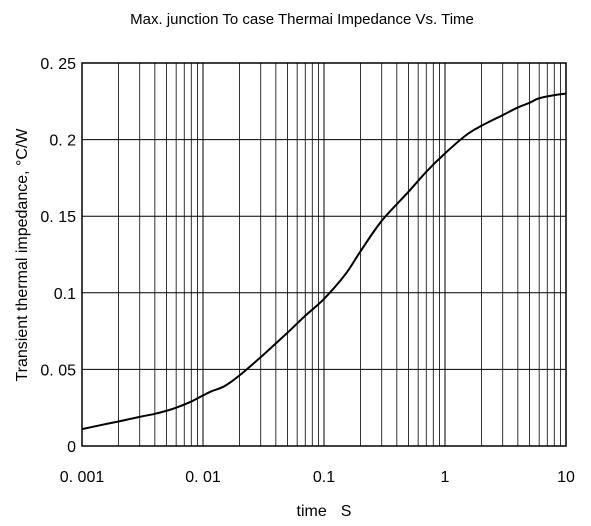 Image resolution: width=591 pixels, height=526 pixels. Describe the element at coordinates (312, 511) in the screenshot. I see `x-axis-label-part: time` at that location.